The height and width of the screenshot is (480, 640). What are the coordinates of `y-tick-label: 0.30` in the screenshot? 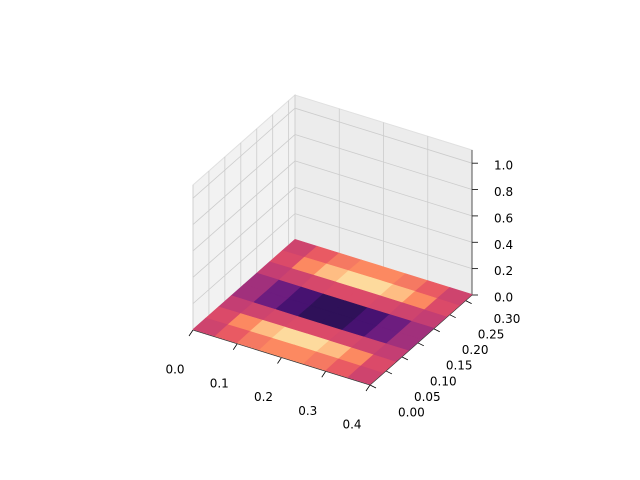 It's located at (507, 319).